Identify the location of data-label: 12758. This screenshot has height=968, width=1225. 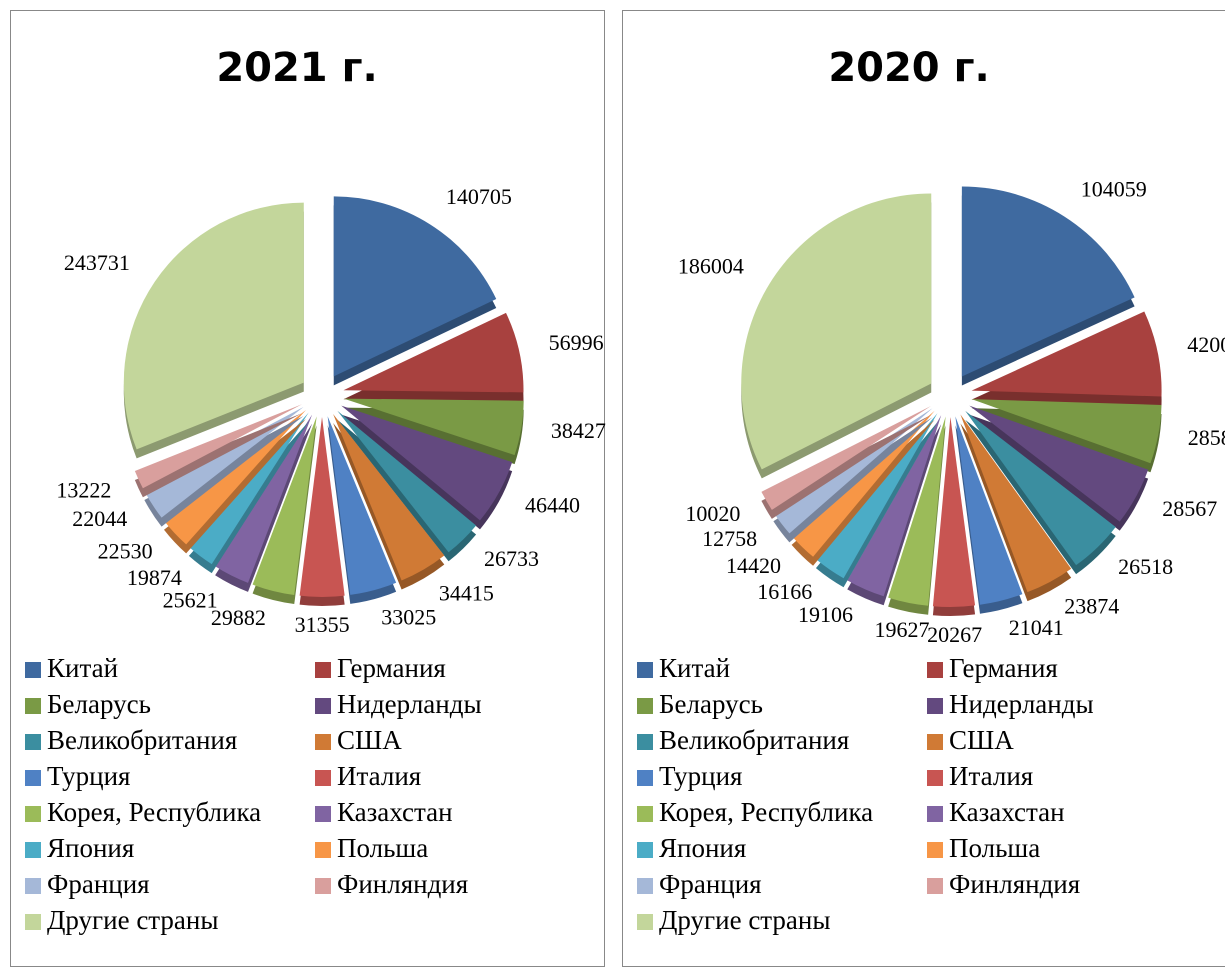
(729, 538).